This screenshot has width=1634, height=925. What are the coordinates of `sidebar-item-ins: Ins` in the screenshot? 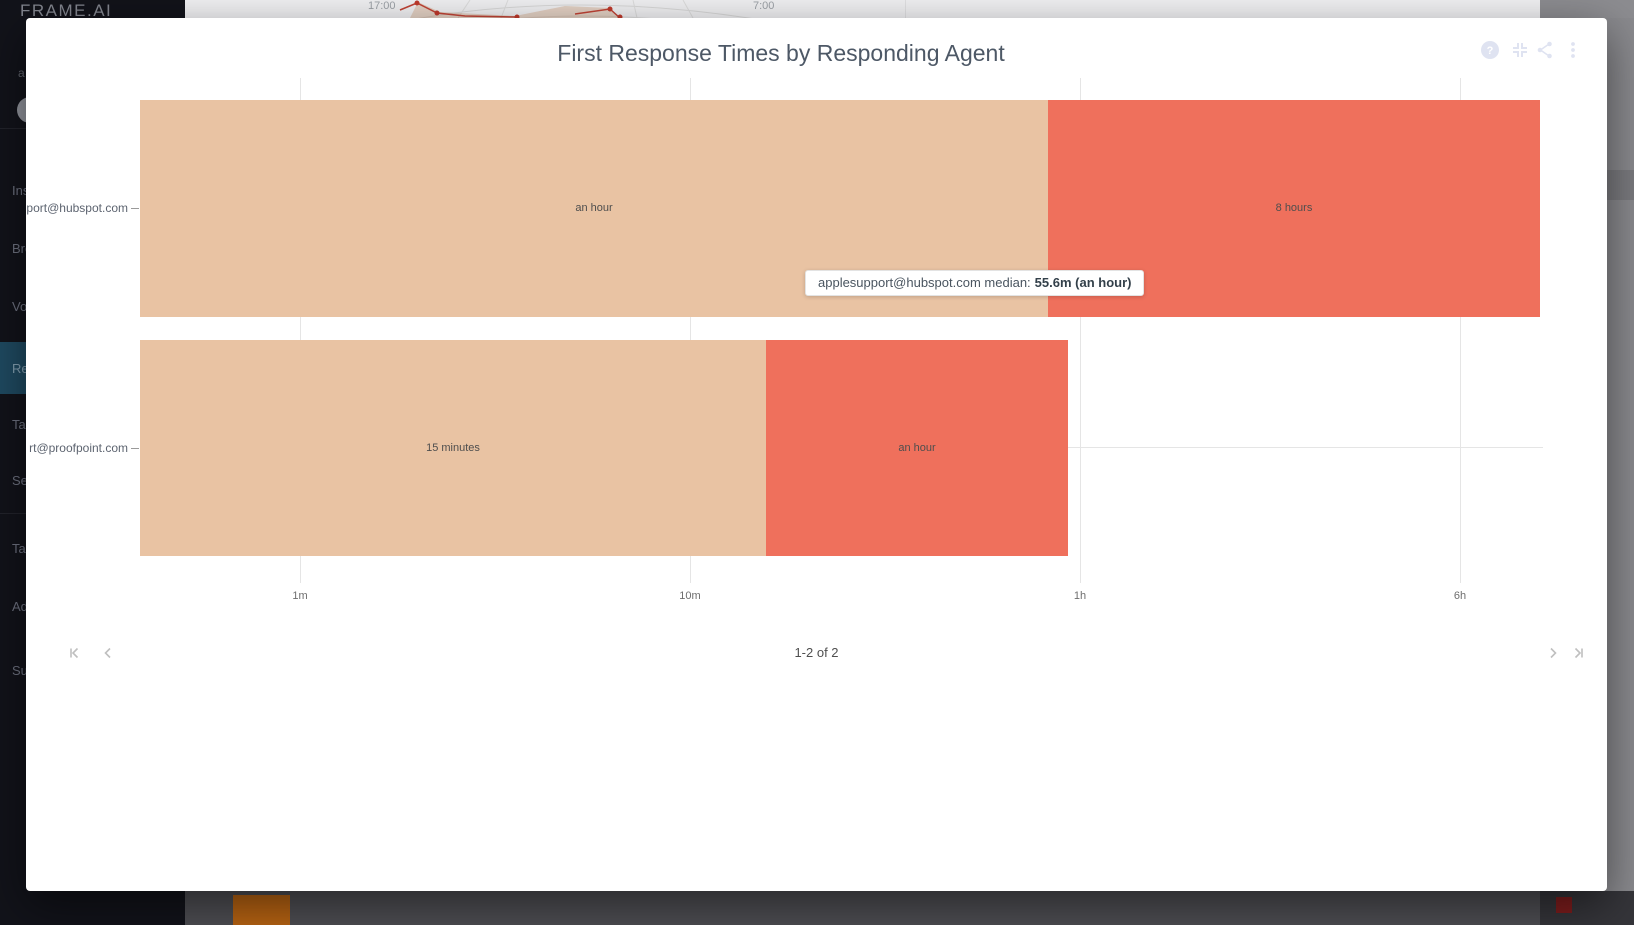 It's located at (21, 190).